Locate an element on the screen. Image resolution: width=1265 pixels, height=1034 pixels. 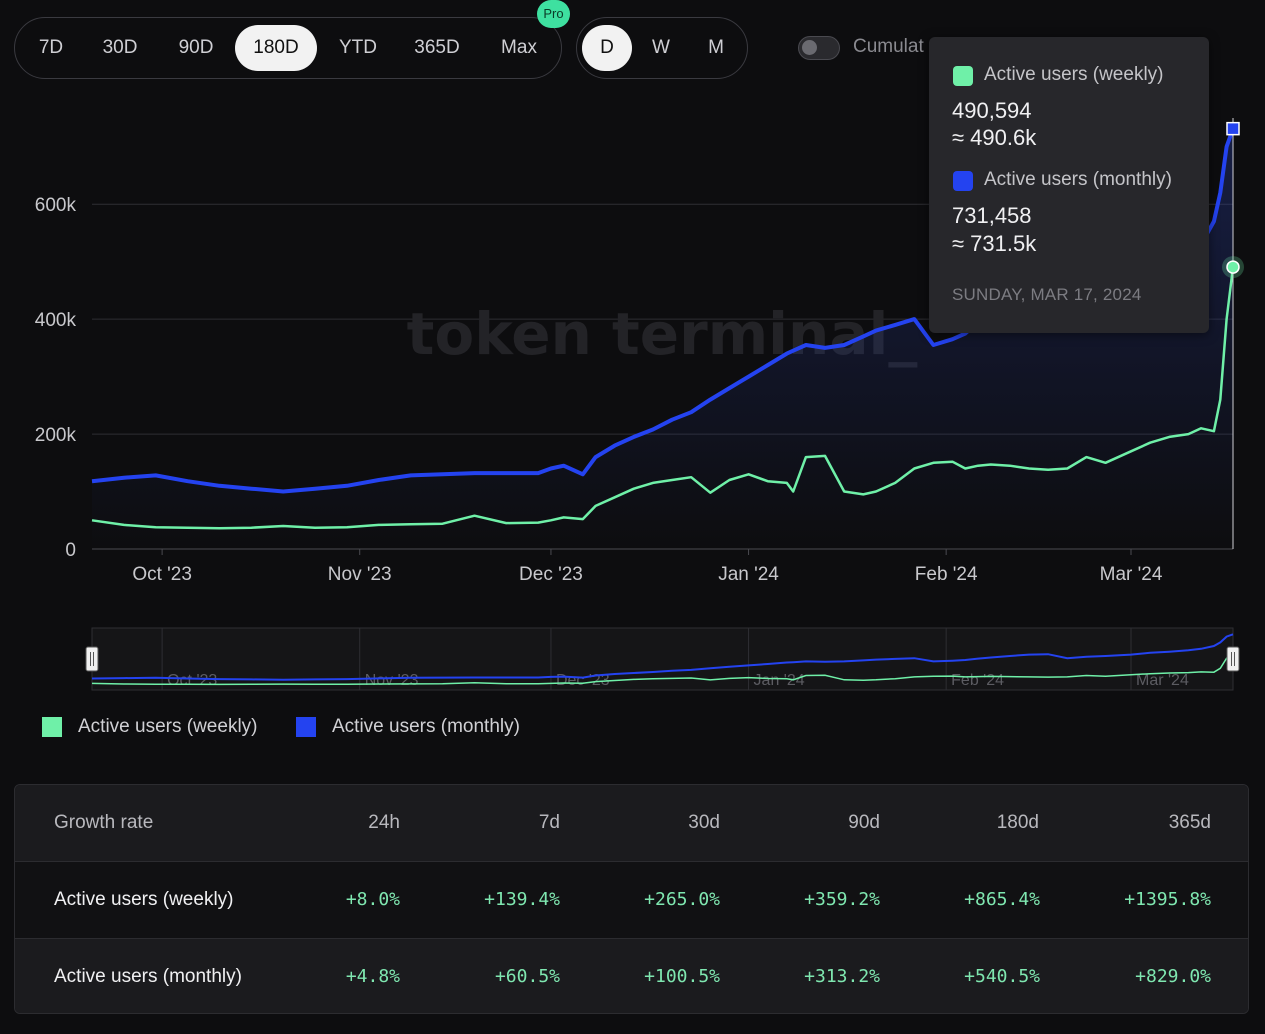
row-label-weekly: Active users (weekly) is located at coordinates (144, 899).